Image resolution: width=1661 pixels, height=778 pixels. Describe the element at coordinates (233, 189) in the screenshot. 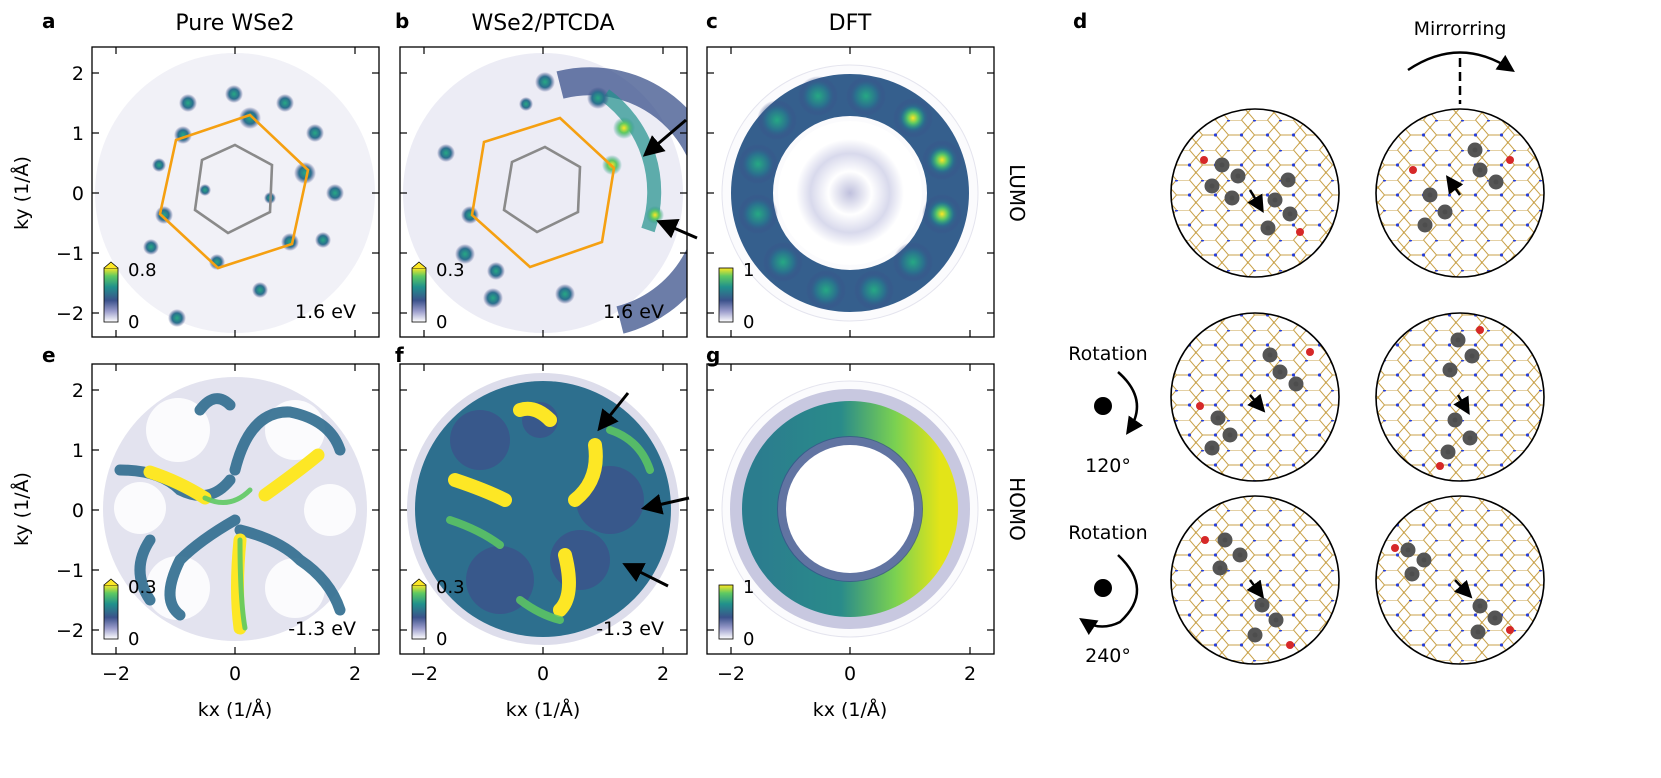

I see `inner-hexagon-a` at that location.